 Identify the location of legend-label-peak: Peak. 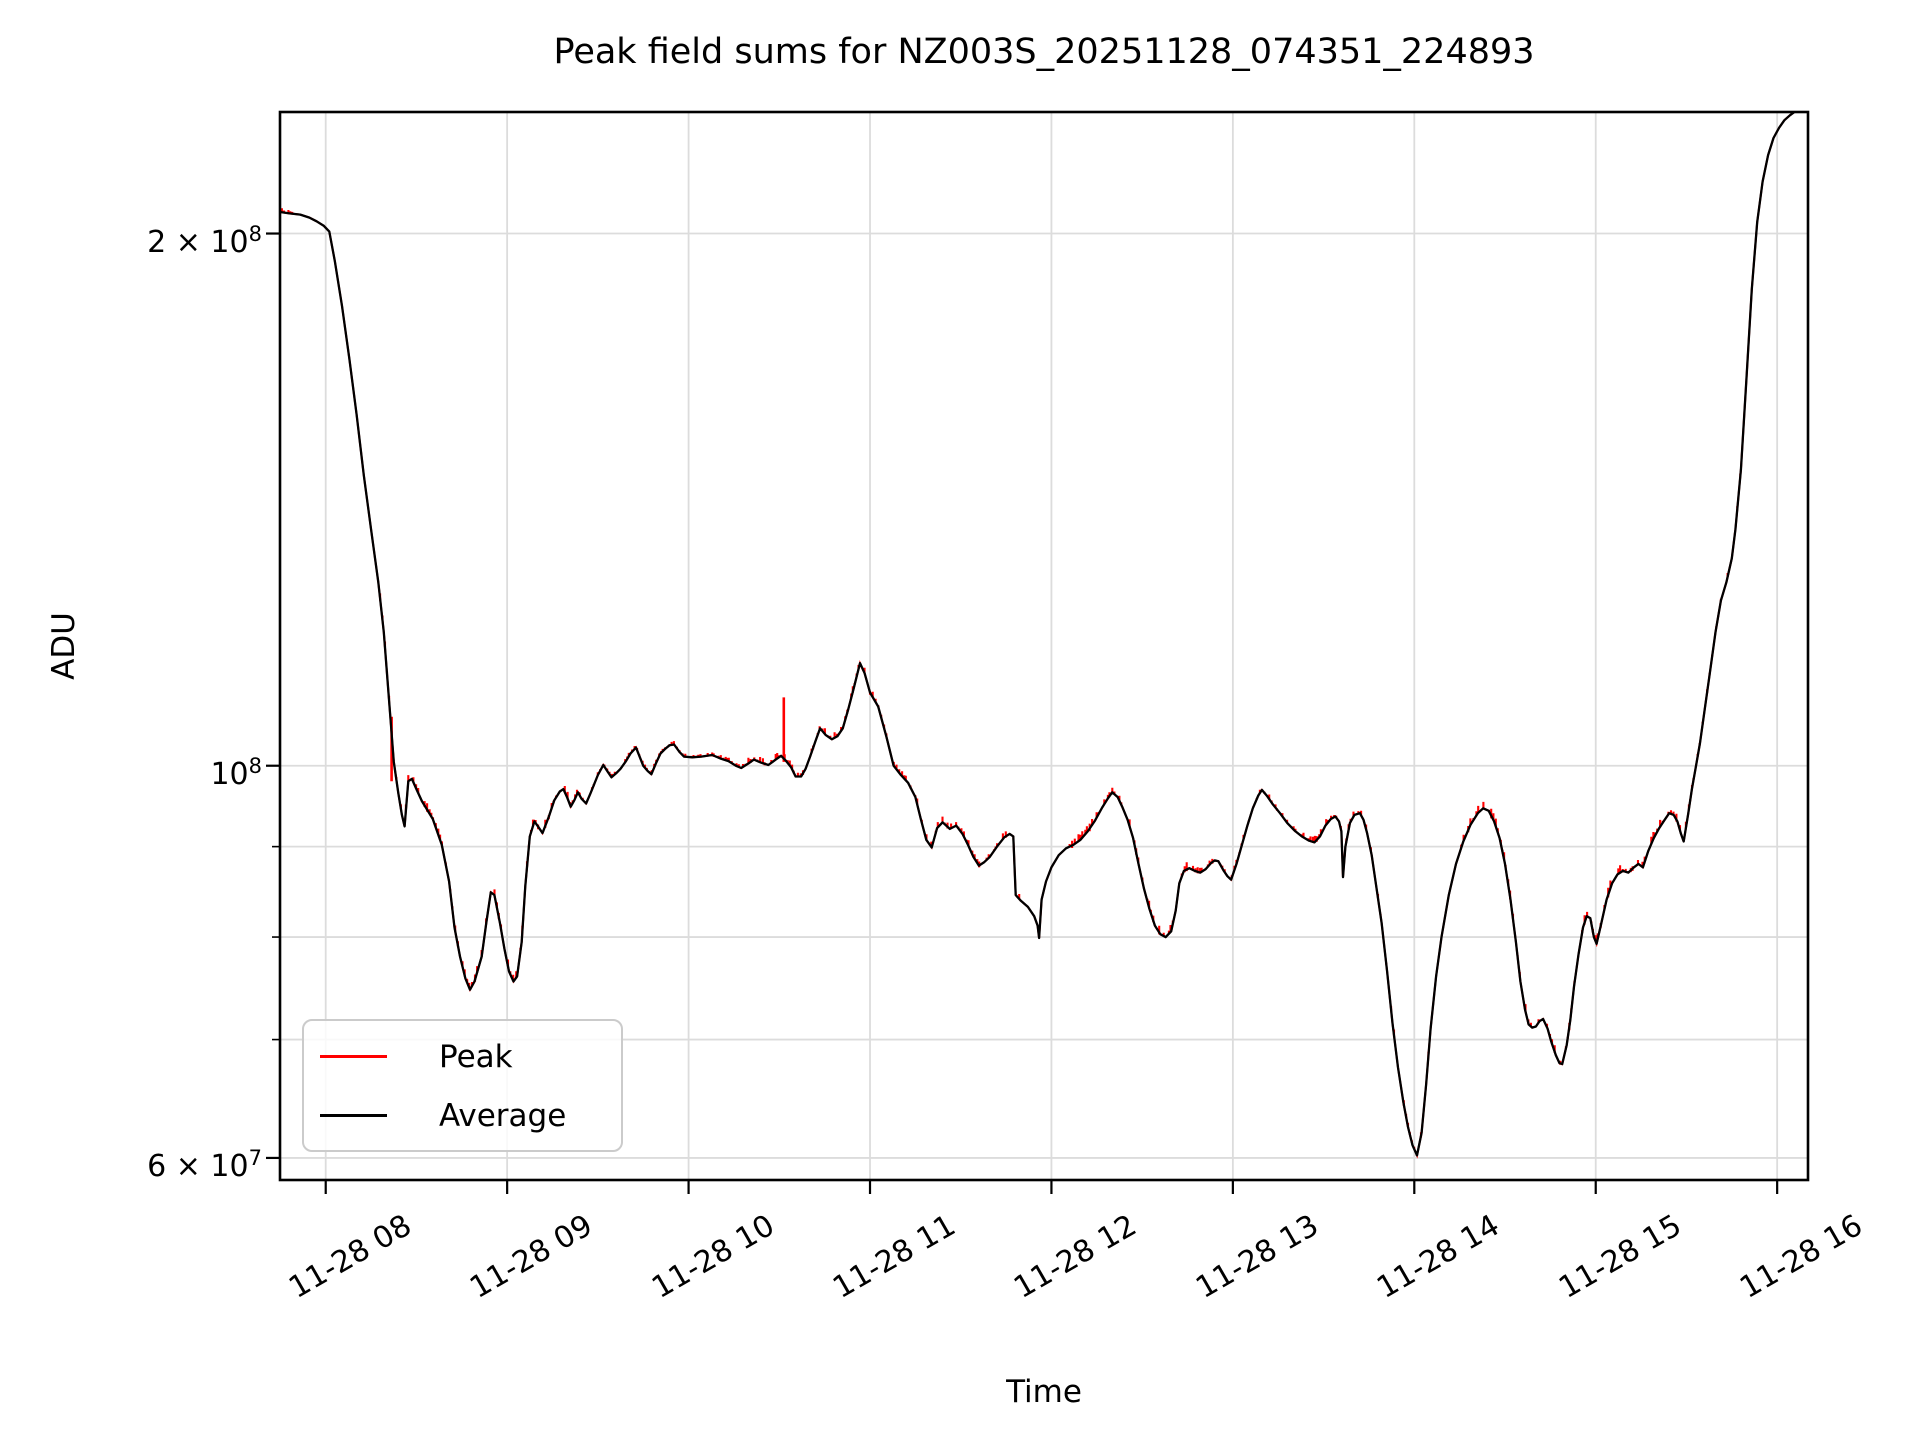
(476, 1056).